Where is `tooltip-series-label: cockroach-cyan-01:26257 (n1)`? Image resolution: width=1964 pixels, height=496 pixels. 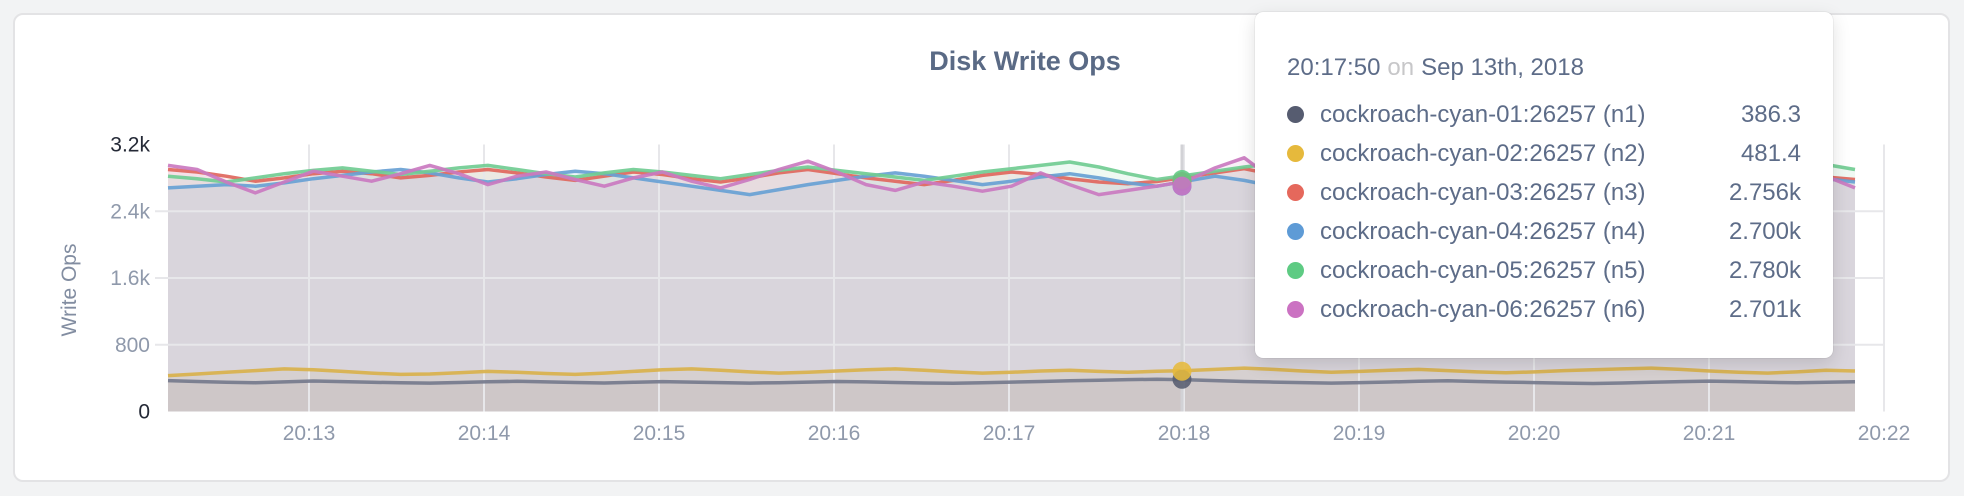
tooltip-series-label: cockroach-cyan-01:26257 (n1) is located at coordinates (1483, 114).